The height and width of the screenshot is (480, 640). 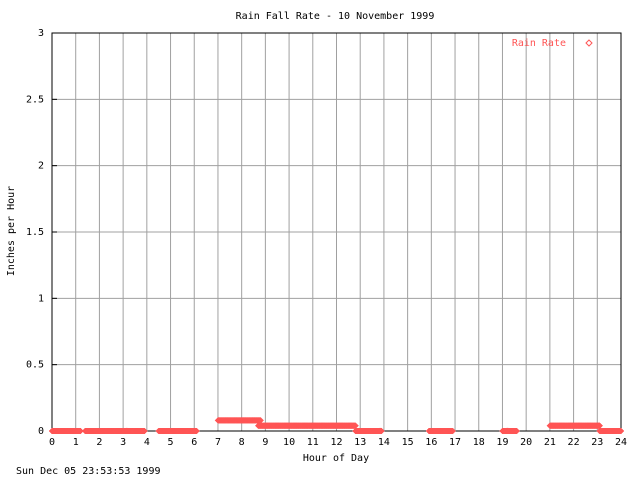 What do you see at coordinates (265, 442) in the screenshot?
I see `x-tick-label: 9` at bounding box center [265, 442].